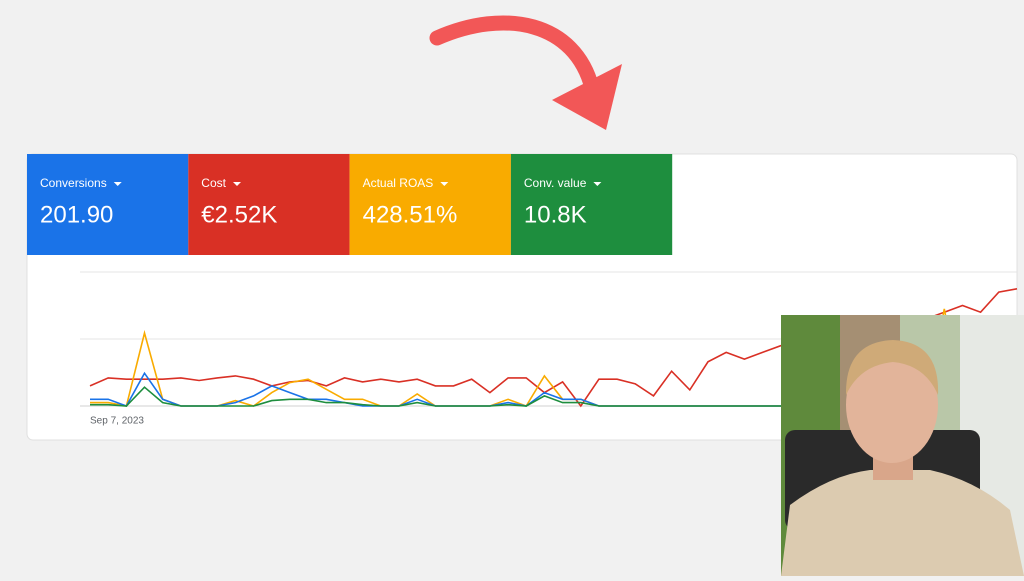 Image resolution: width=1024 pixels, height=581 pixels. What do you see at coordinates (398, 183) in the screenshot?
I see `scorecard-label: Actual ROAS` at bounding box center [398, 183].